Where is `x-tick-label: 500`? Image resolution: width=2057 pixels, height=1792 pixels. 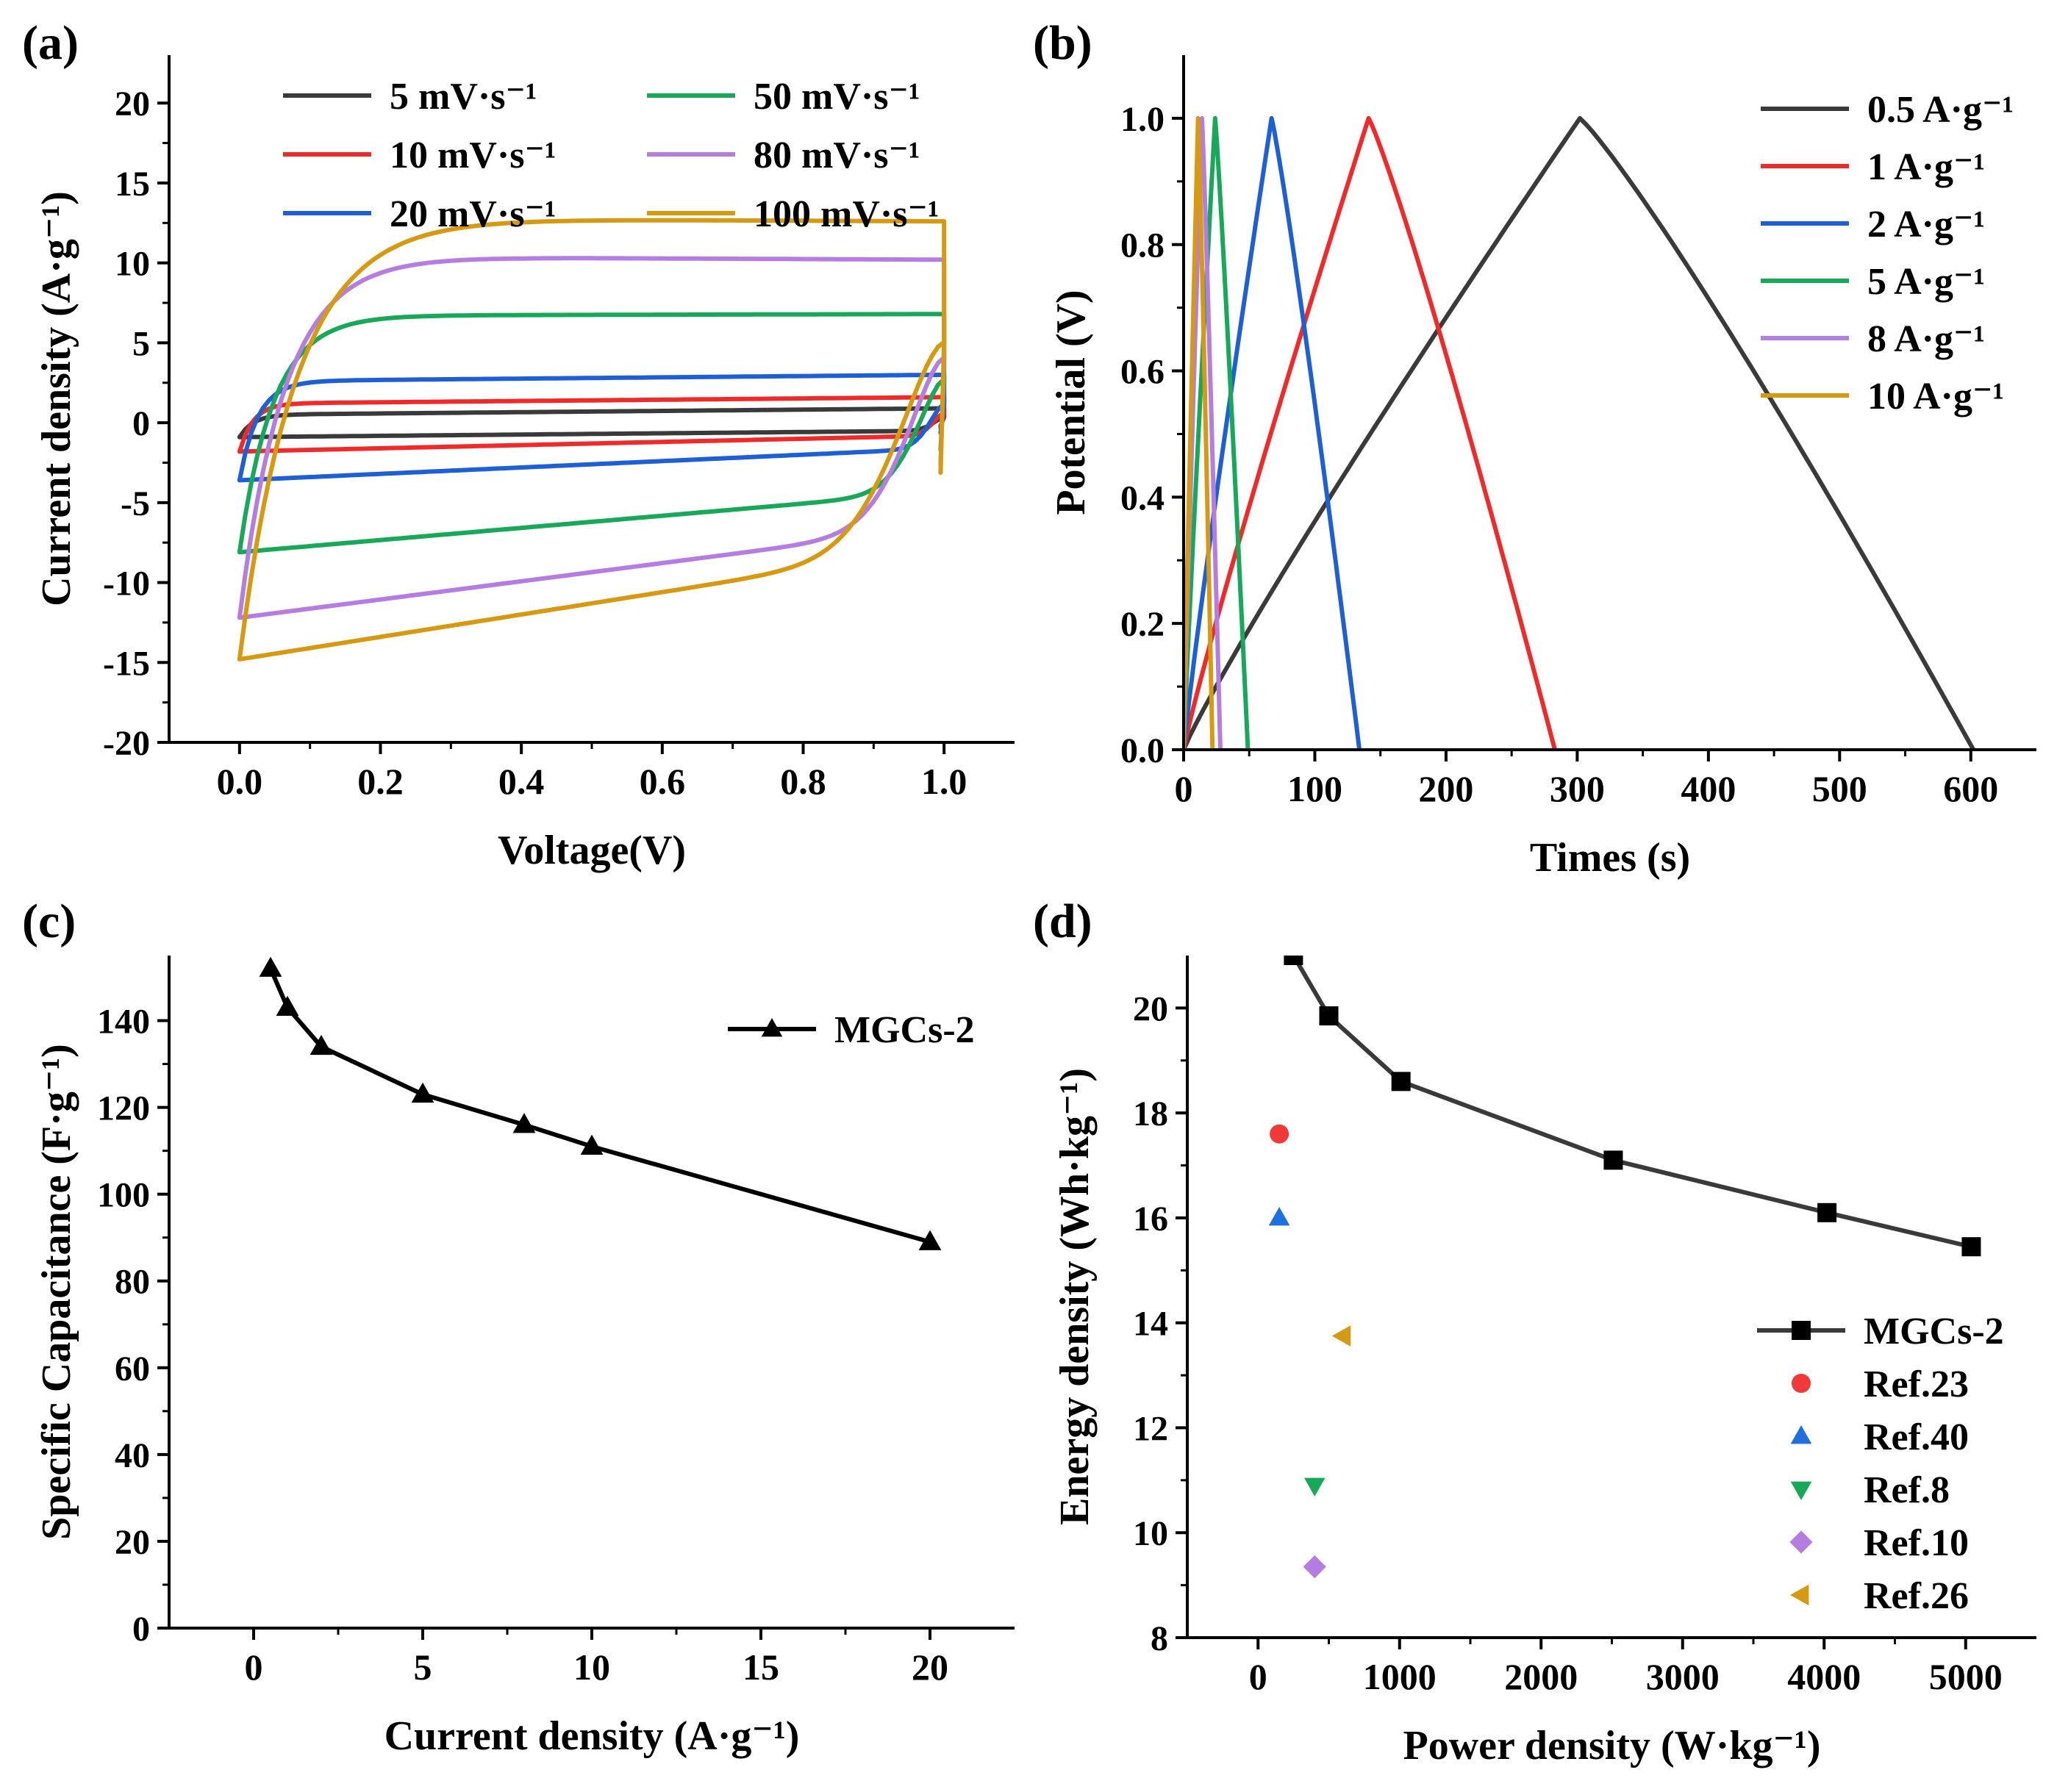
x-tick-label: 500 is located at coordinates (1839, 788).